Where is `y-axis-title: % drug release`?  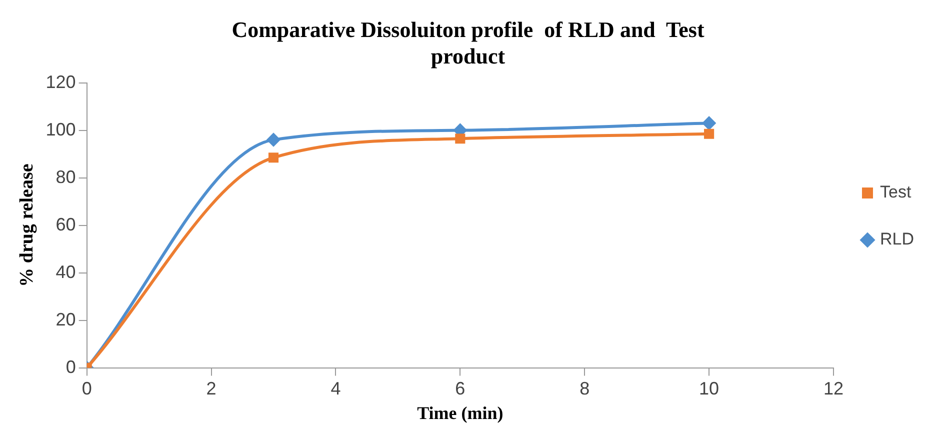 y-axis-title: % drug release is located at coordinates (27, 225).